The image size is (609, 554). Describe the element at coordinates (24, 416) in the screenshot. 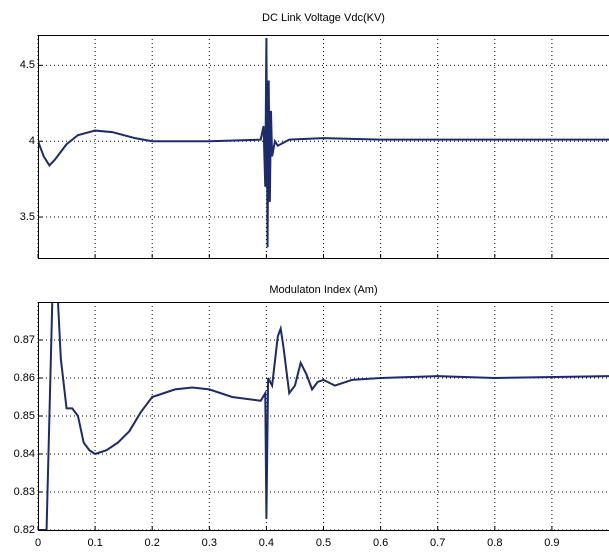

I see `y-tick-label: 0.85` at that location.